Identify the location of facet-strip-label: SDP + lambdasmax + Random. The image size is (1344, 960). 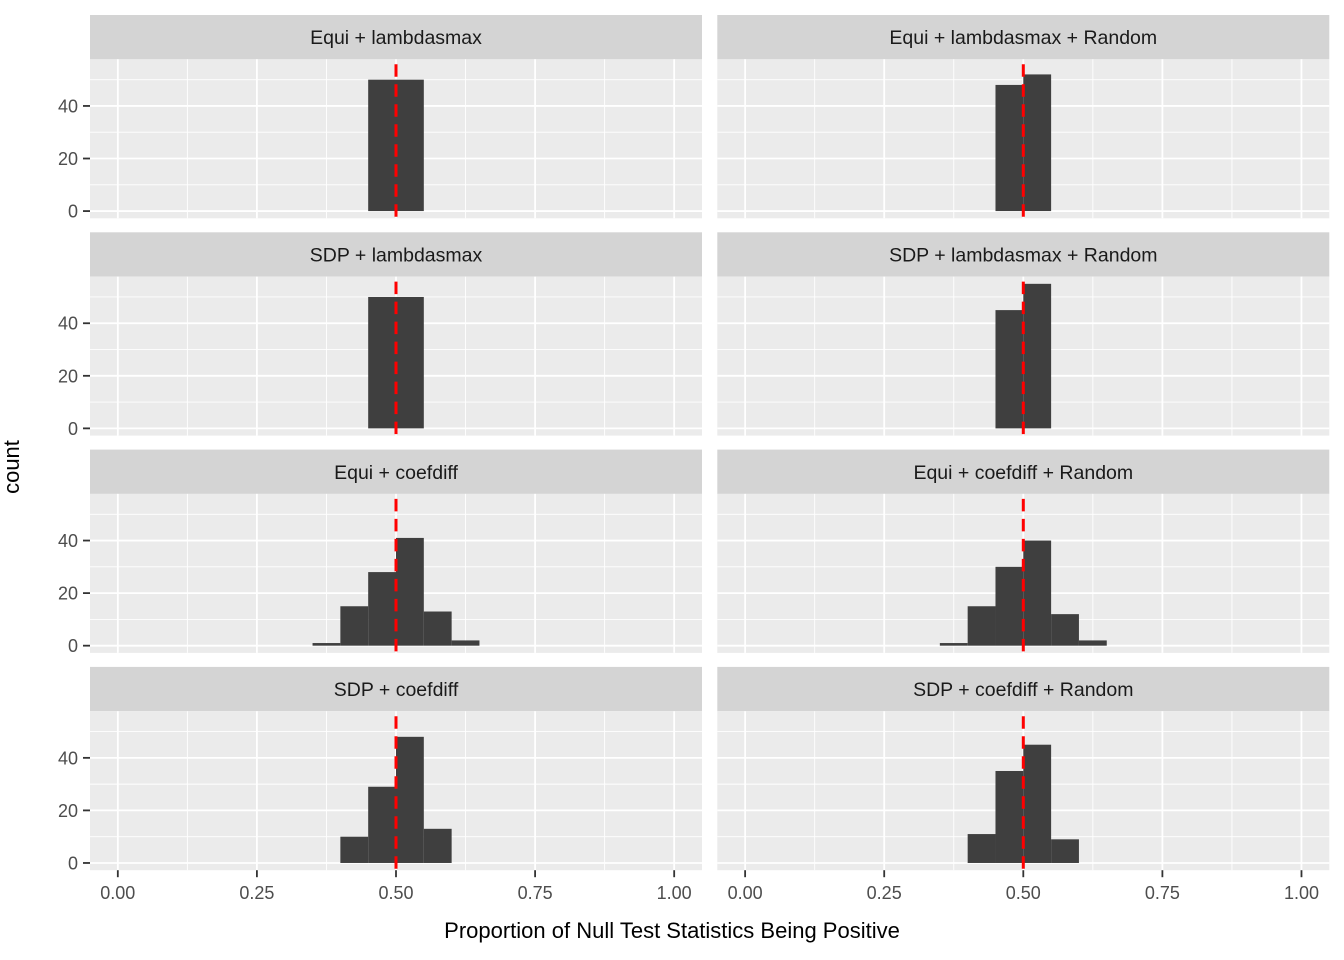
(1023, 255).